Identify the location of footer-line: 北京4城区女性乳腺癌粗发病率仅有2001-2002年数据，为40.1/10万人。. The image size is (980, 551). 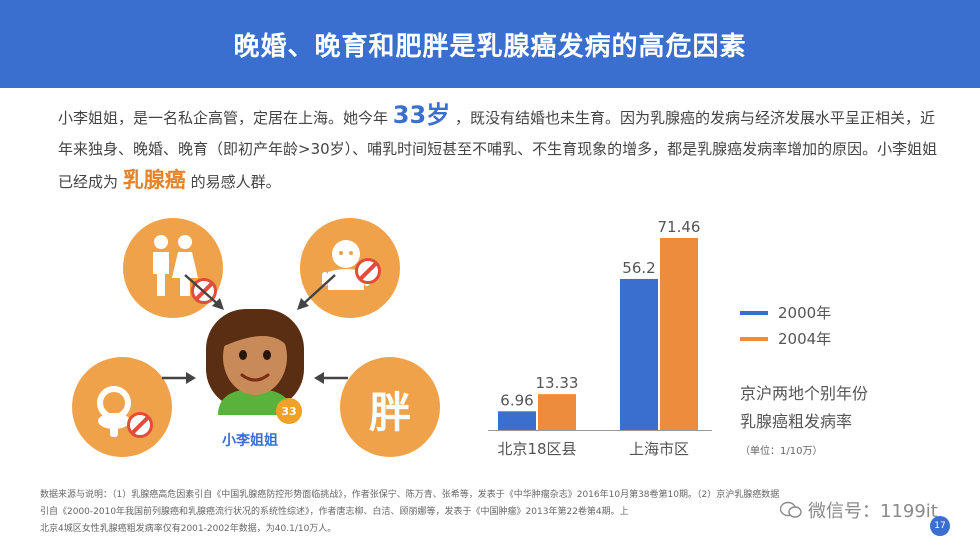
(188, 529).